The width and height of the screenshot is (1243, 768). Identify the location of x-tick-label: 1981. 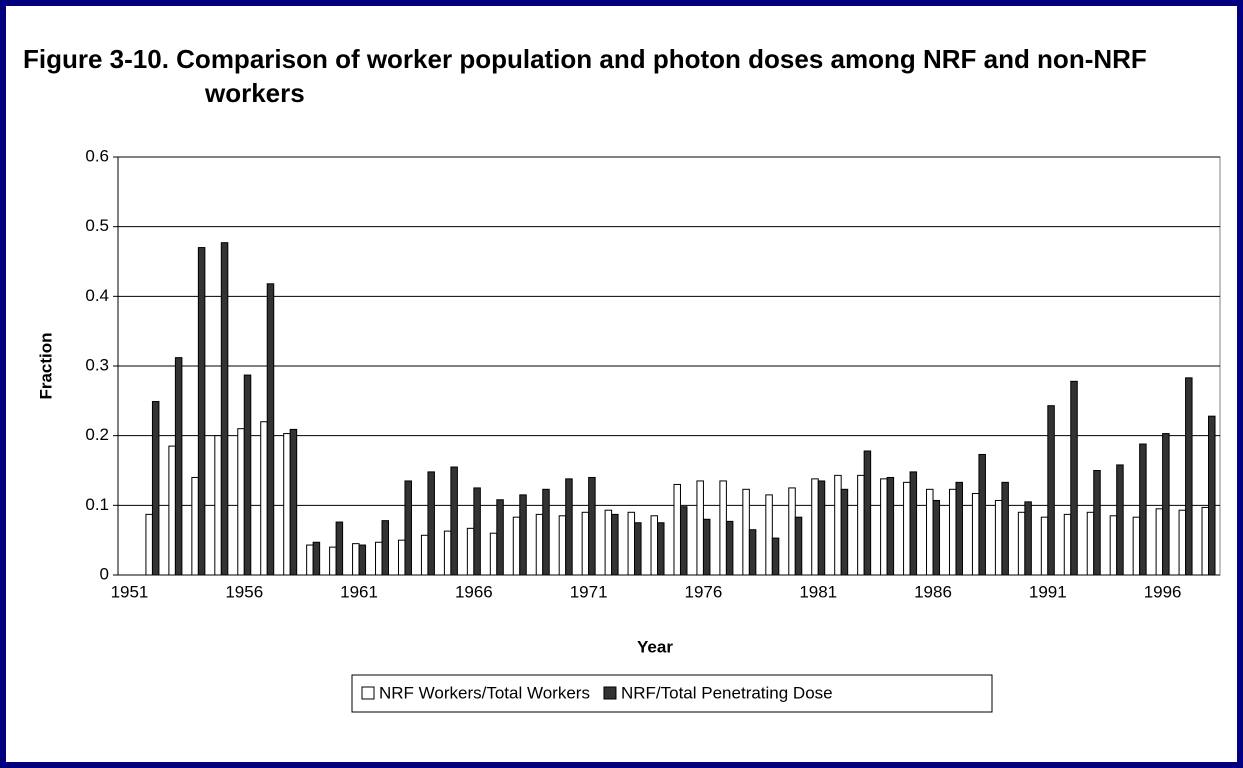
(818, 591).